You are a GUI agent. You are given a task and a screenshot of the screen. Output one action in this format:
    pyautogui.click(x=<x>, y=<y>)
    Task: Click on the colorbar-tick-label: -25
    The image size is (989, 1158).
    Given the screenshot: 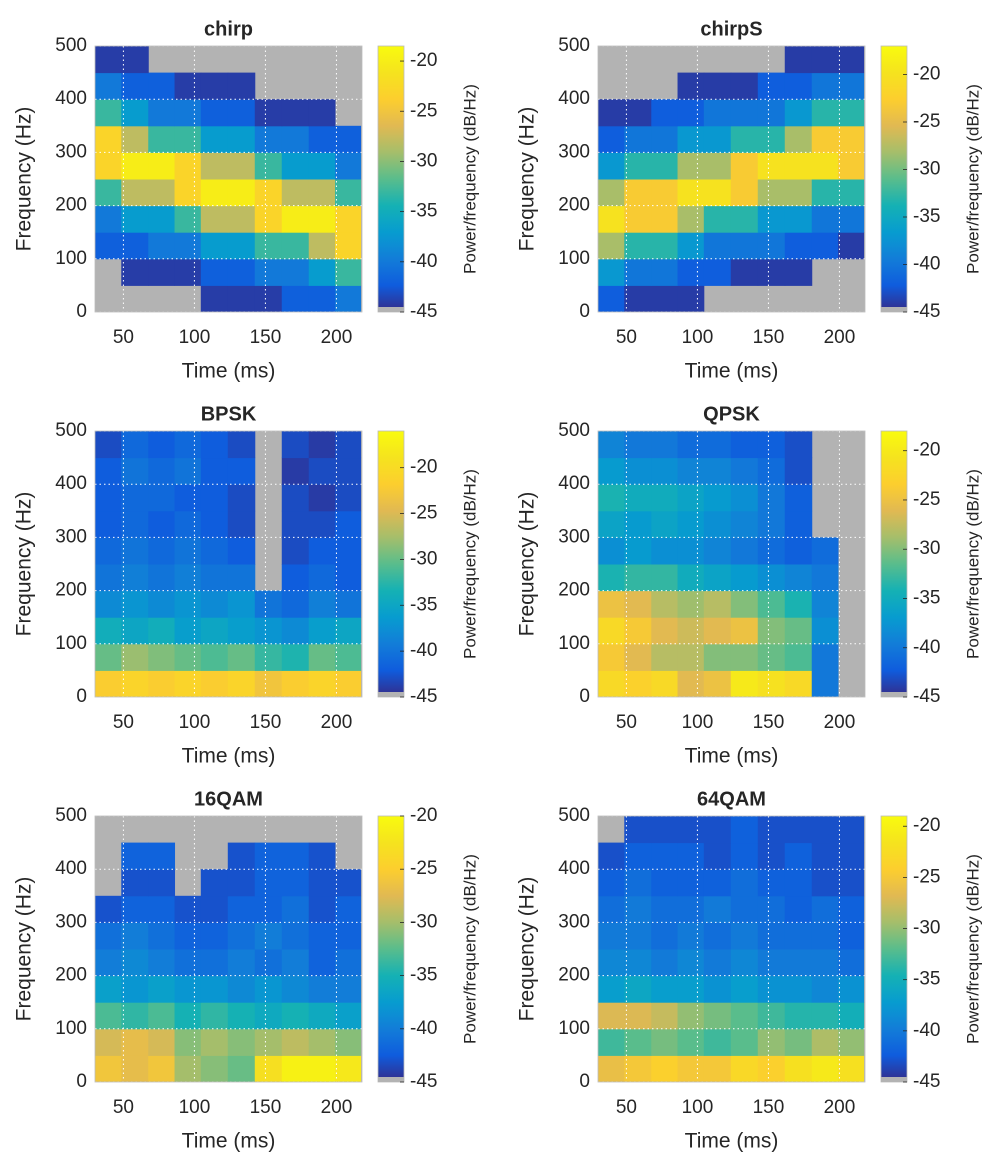 What is the action you would take?
    pyautogui.click(x=926, y=876)
    